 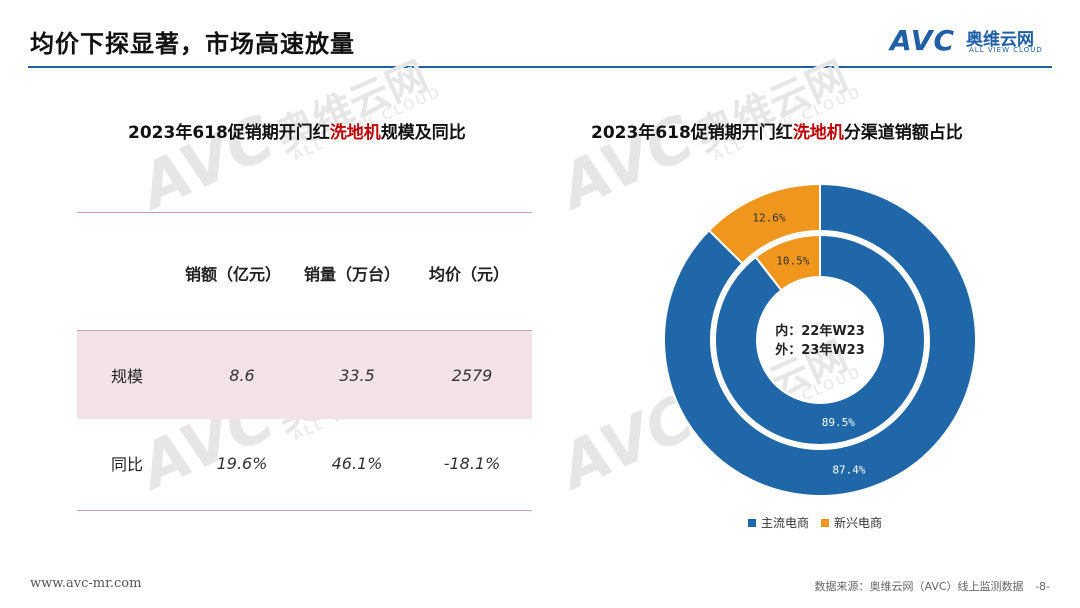 I want to click on legend-label: 主流电商, so click(x=785, y=523).